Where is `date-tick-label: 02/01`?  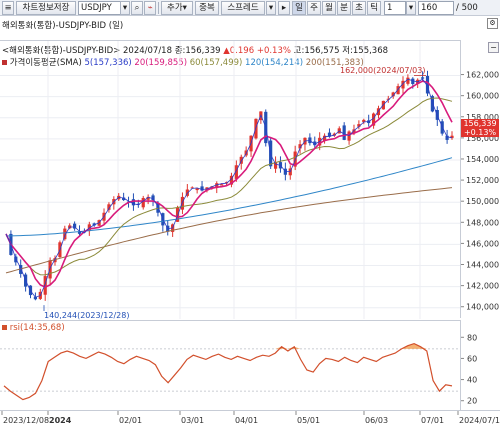 date-tick-label: 02/01 is located at coordinates (130, 420).